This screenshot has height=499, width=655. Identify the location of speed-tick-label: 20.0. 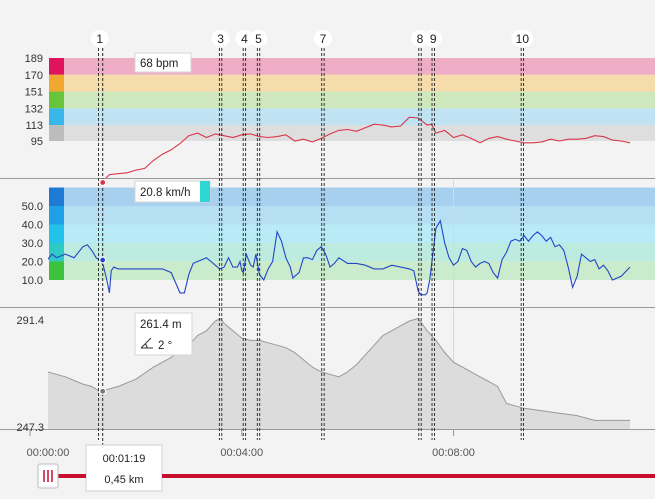
(32, 263).